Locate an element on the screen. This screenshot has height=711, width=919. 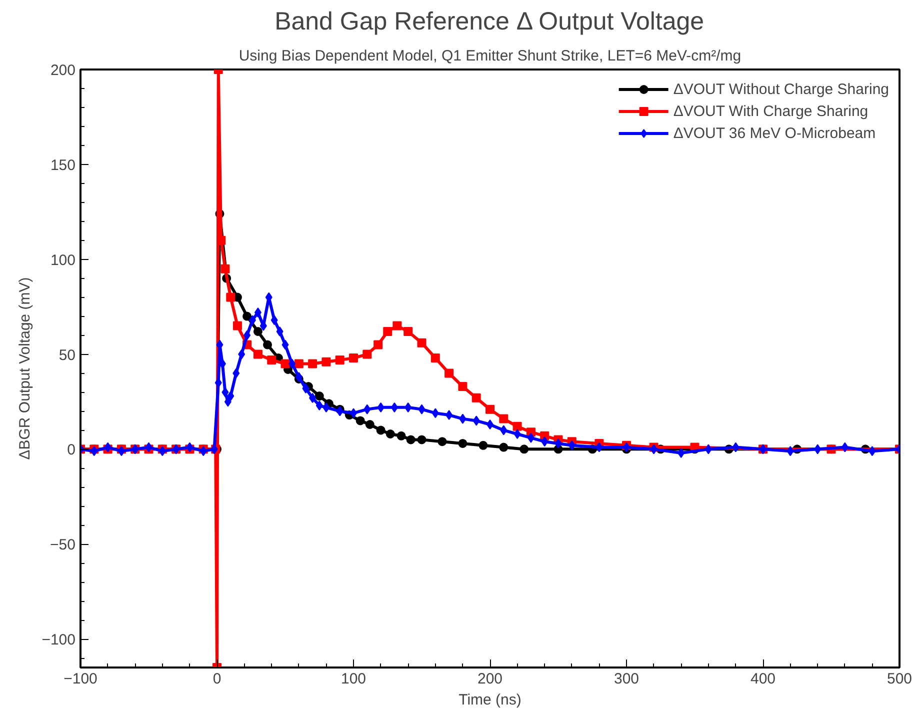
chart-title: Band Gap Reference Δ Output Voltage is located at coordinates (489, 22).